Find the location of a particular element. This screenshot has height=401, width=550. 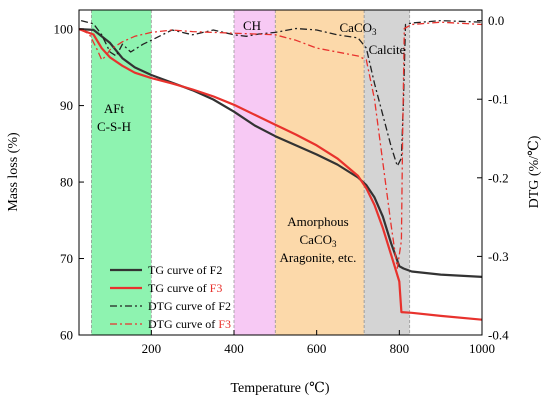

y-left-tick-label-1: 70 is located at coordinates (66, 258).